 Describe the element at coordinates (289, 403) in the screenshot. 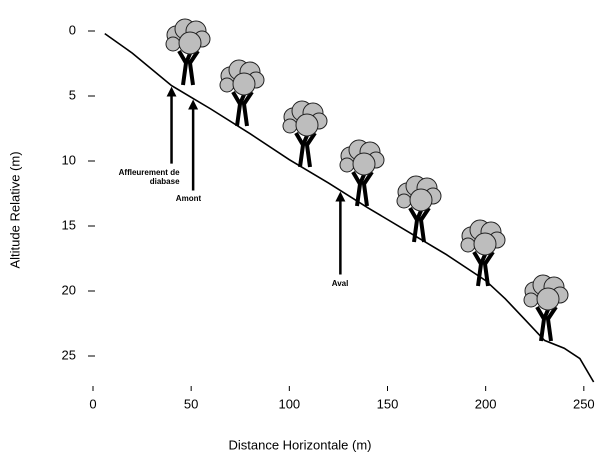

I see `x-tick-label: 100` at that location.